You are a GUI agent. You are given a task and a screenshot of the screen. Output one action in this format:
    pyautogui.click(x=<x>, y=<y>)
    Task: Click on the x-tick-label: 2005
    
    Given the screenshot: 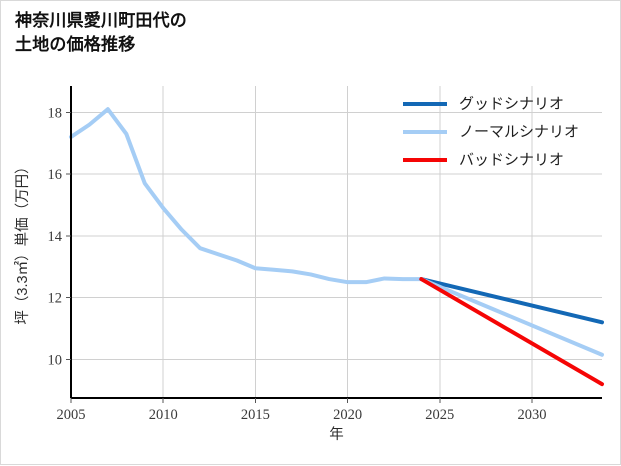 What is the action you would take?
    pyautogui.click(x=71, y=415)
    